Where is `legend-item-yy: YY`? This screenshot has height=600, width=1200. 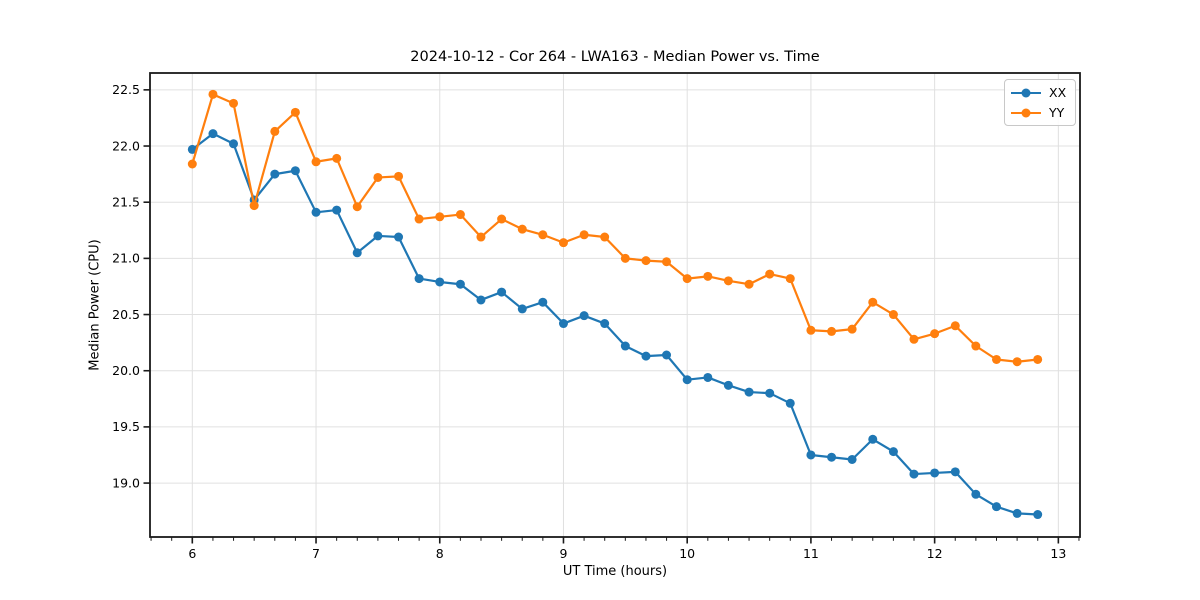 legend-item-yy: YY is located at coordinates (1039, 112).